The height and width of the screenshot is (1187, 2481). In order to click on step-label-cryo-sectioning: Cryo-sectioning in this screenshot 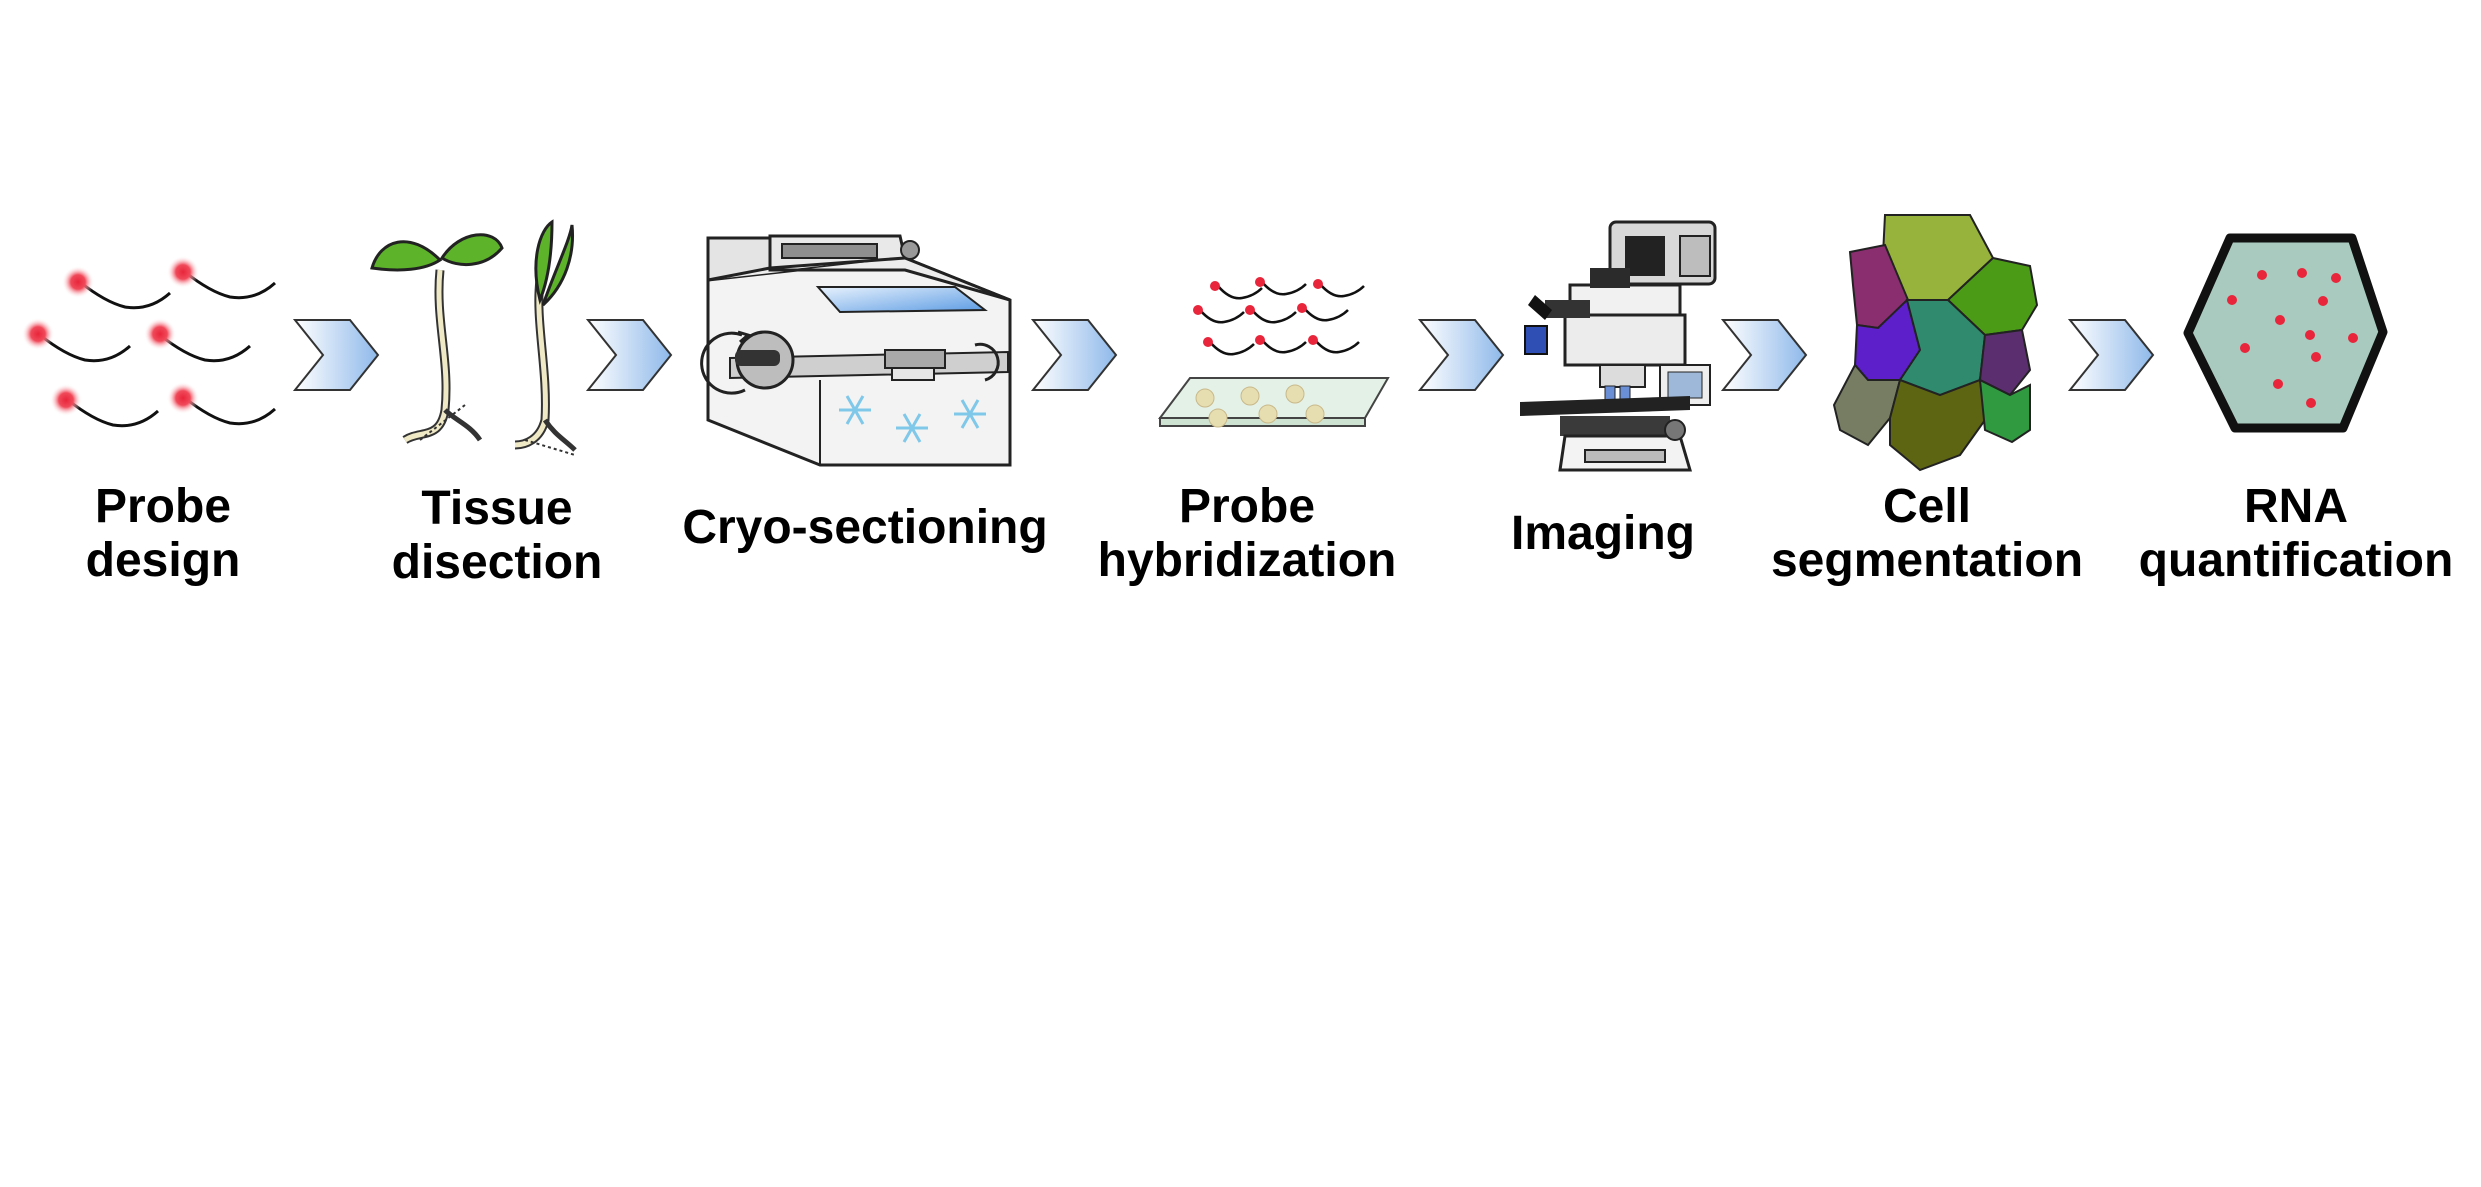, I will do `click(864, 528)`.